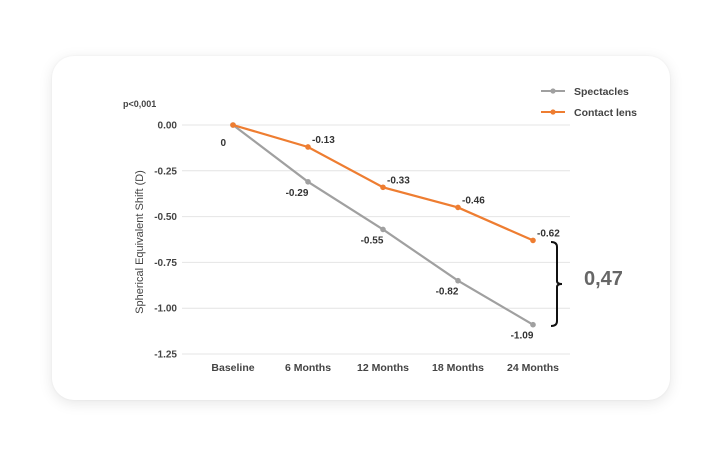 This screenshot has height=460, width=724. Describe the element at coordinates (447, 292) in the screenshot. I see `data-label: -0.82` at that location.